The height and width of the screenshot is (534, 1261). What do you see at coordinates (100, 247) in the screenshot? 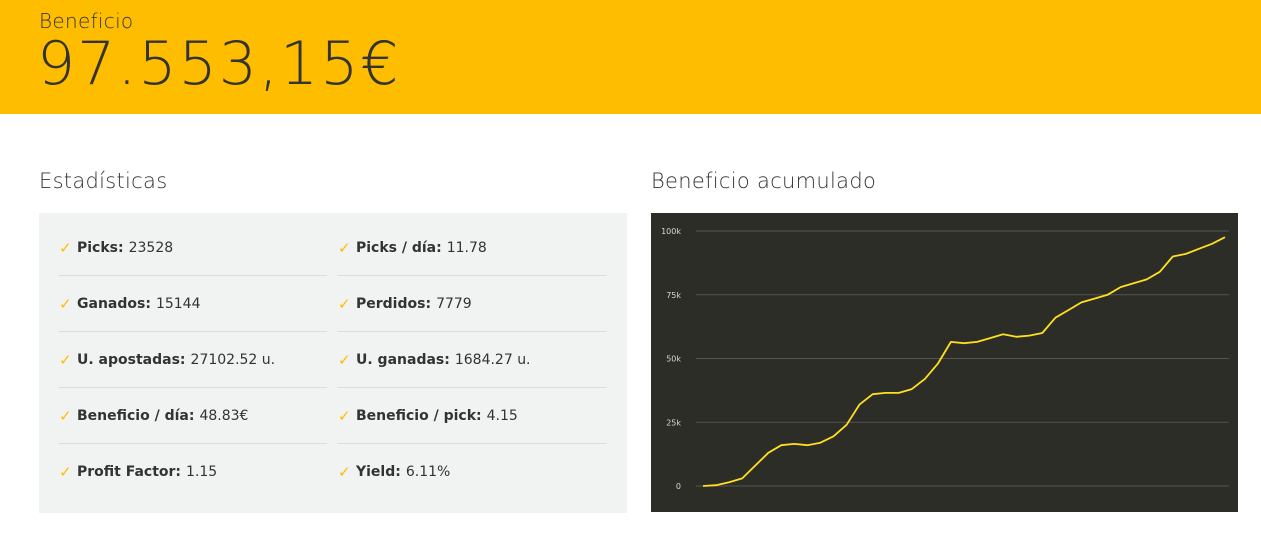
I see `stat-label: Picks:` at bounding box center [100, 247].